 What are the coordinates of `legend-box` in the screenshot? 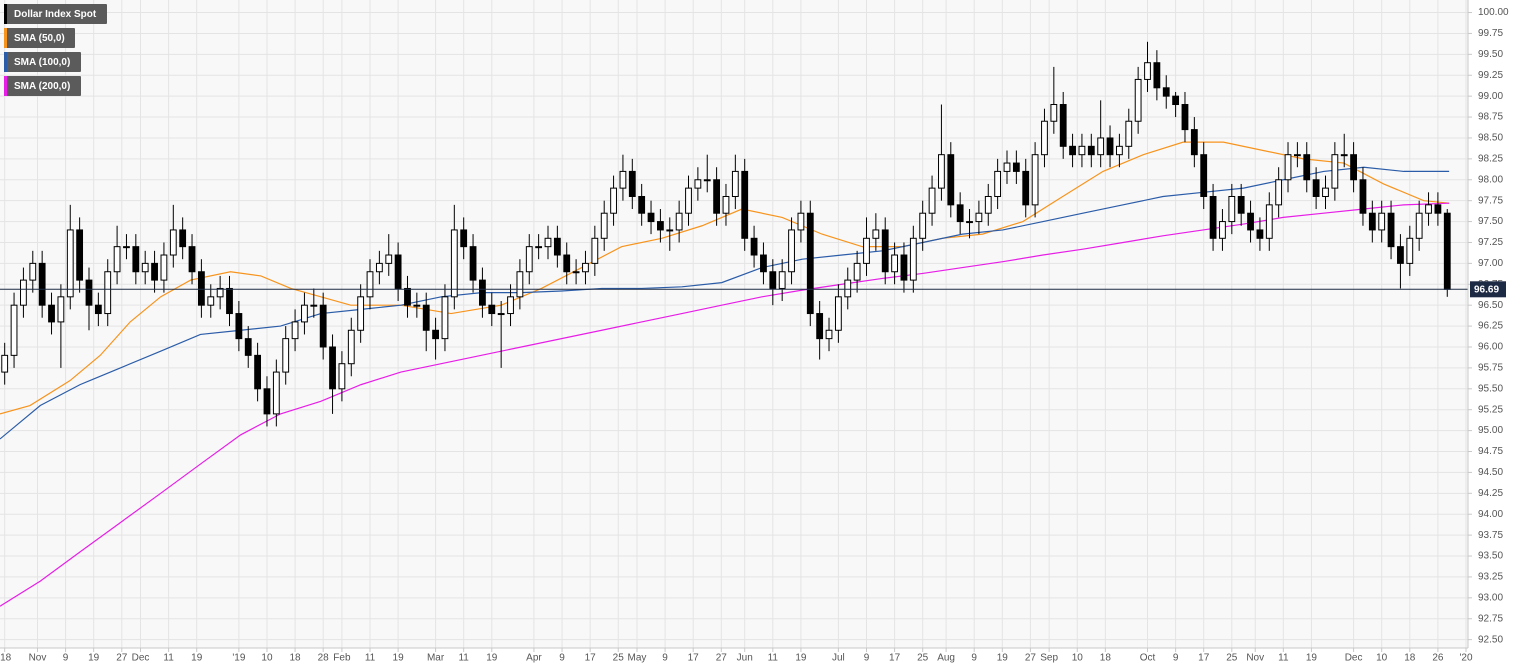 It's located at (42, 86).